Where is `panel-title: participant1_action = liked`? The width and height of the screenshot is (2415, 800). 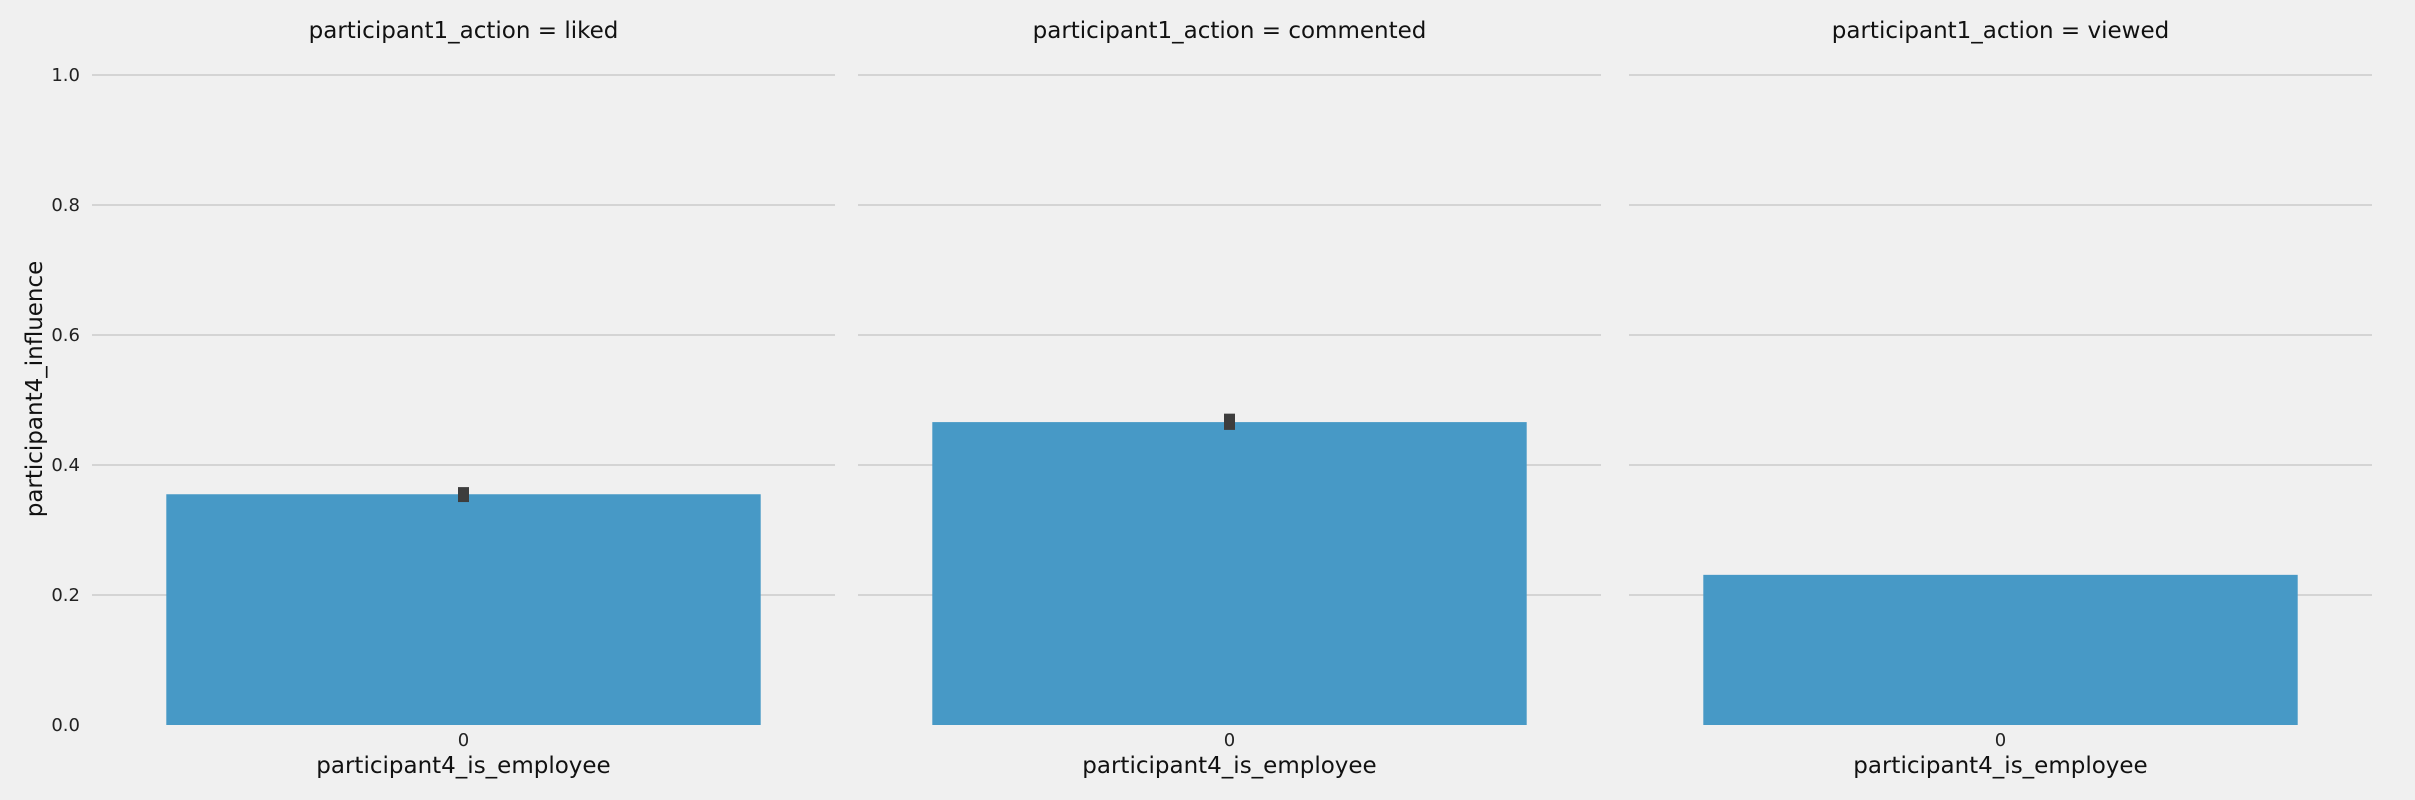
panel-title: participant1_action = liked is located at coordinates (464, 31).